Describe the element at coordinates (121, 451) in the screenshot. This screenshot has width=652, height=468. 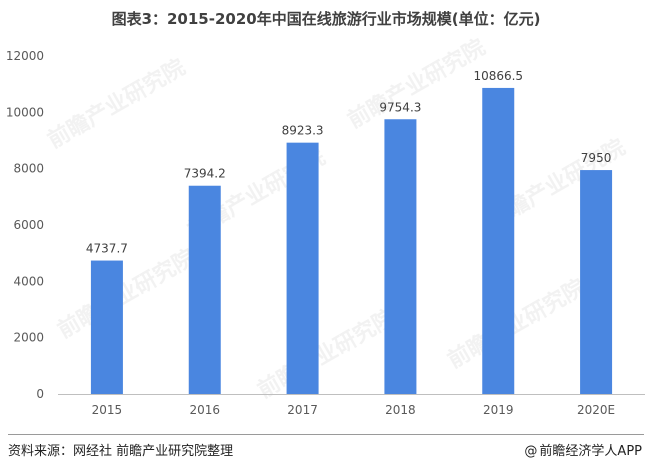
I see `source-note: 资料来源：网经社 前瞻产业研究院整理` at that location.